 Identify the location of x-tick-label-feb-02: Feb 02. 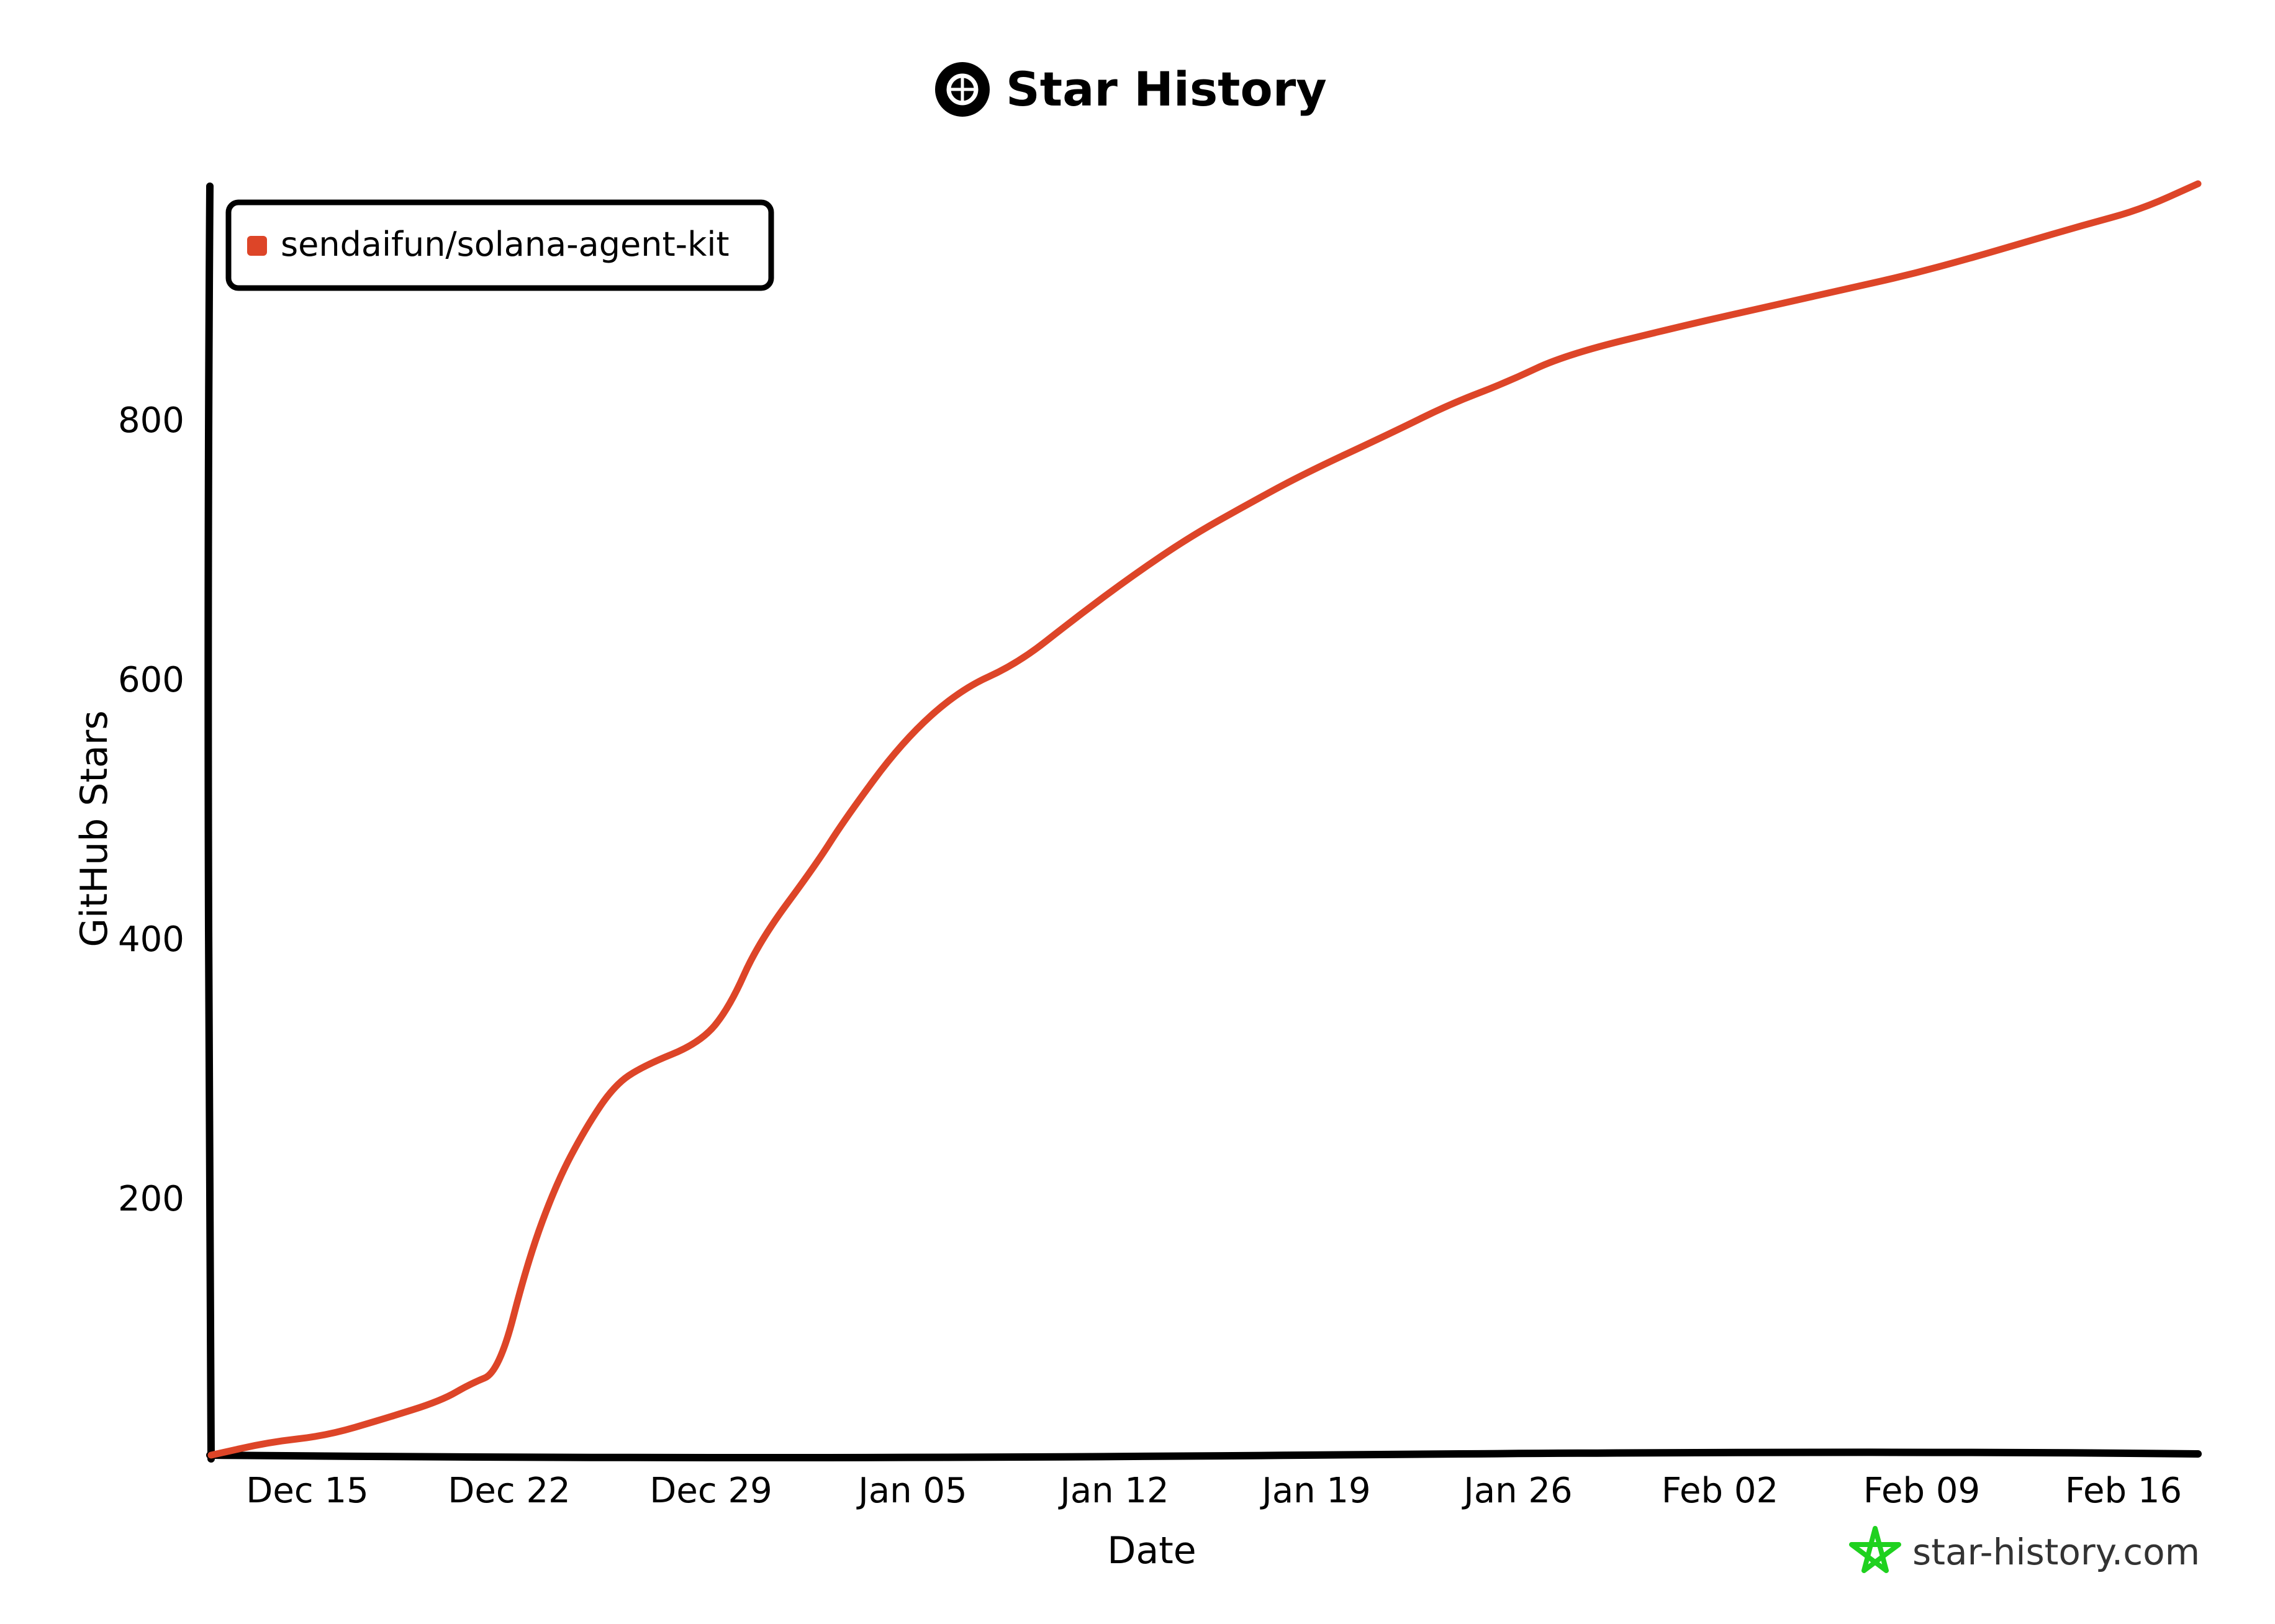
(1720, 1491).